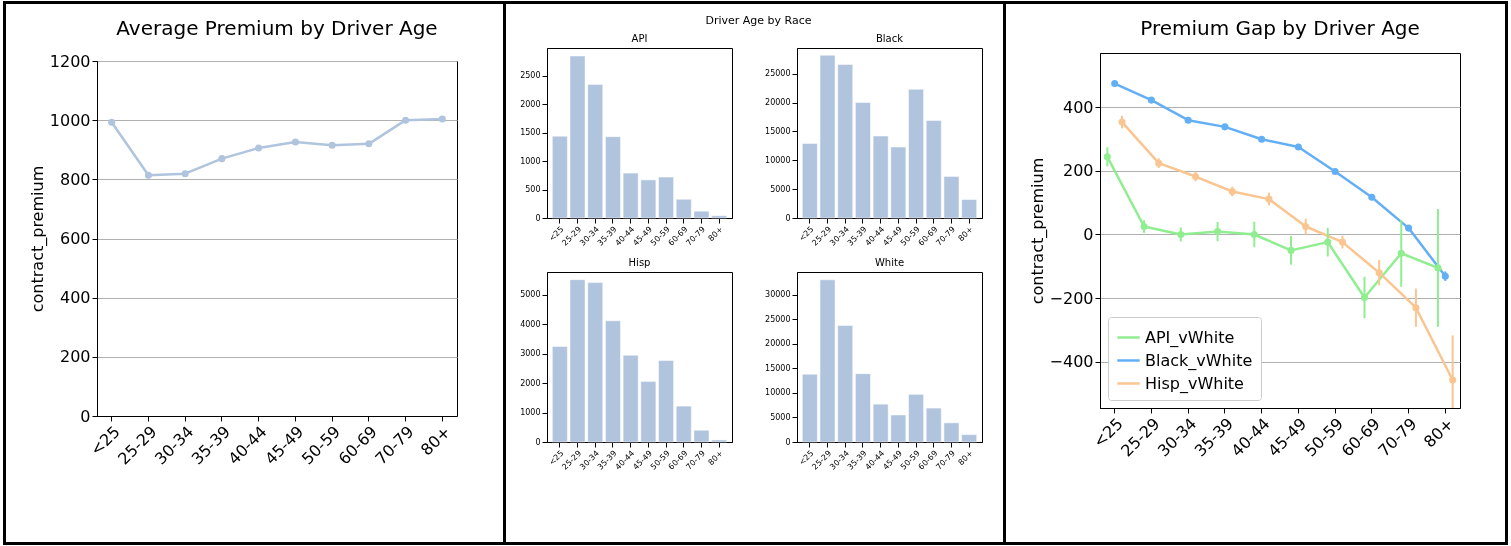 Image resolution: width=1511 pixels, height=546 pixels. Describe the element at coordinates (639, 38) in the screenshot. I see `chart-title: API` at that location.